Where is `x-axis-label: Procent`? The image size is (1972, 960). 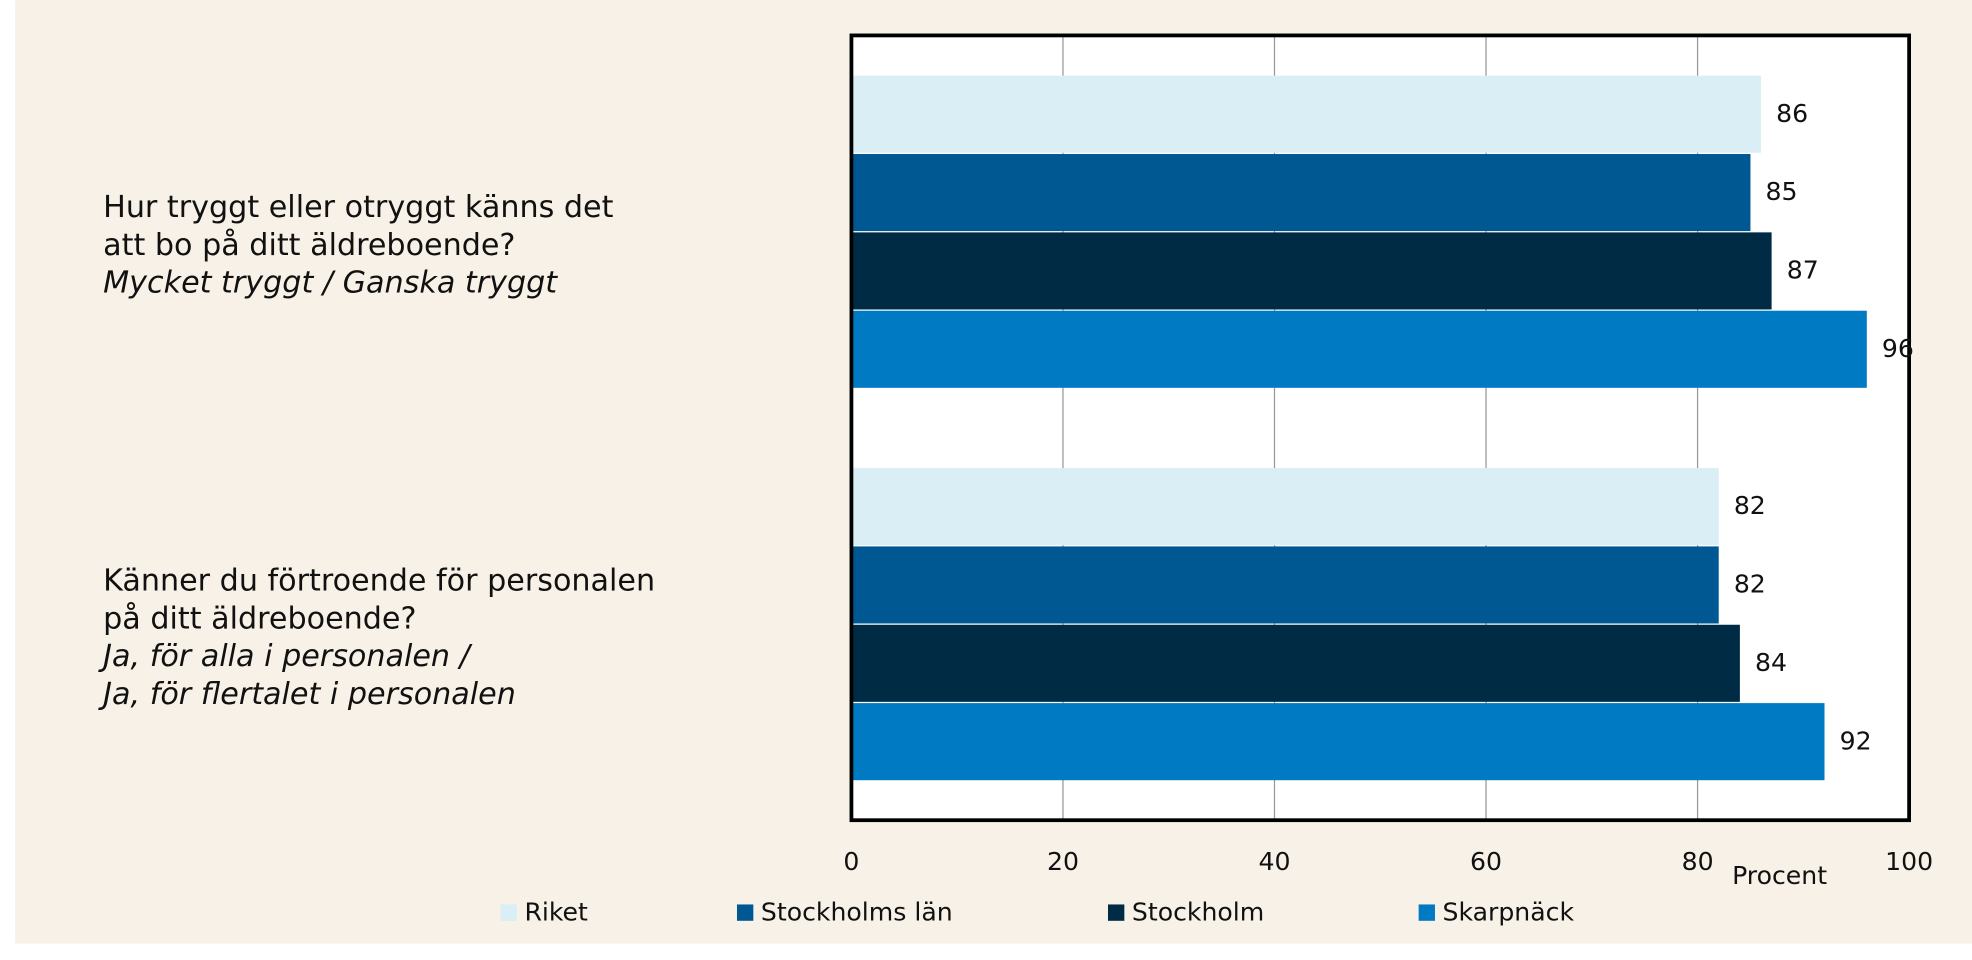 x-axis-label: Procent is located at coordinates (1779, 875).